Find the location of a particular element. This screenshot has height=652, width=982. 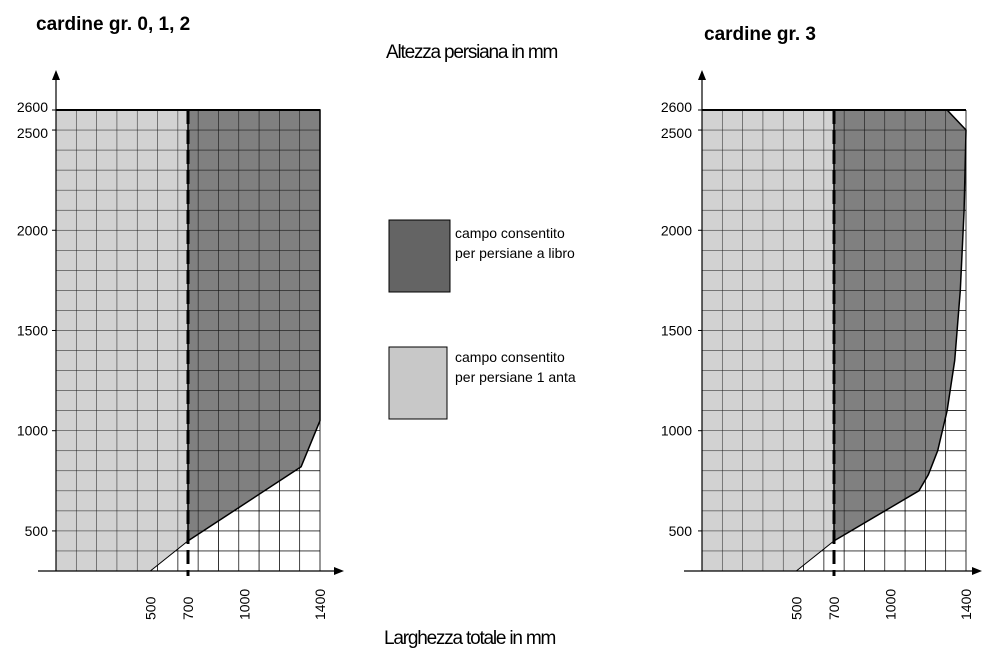

legend-label-1-anta-line1: campo consentito is located at coordinates (510, 357).